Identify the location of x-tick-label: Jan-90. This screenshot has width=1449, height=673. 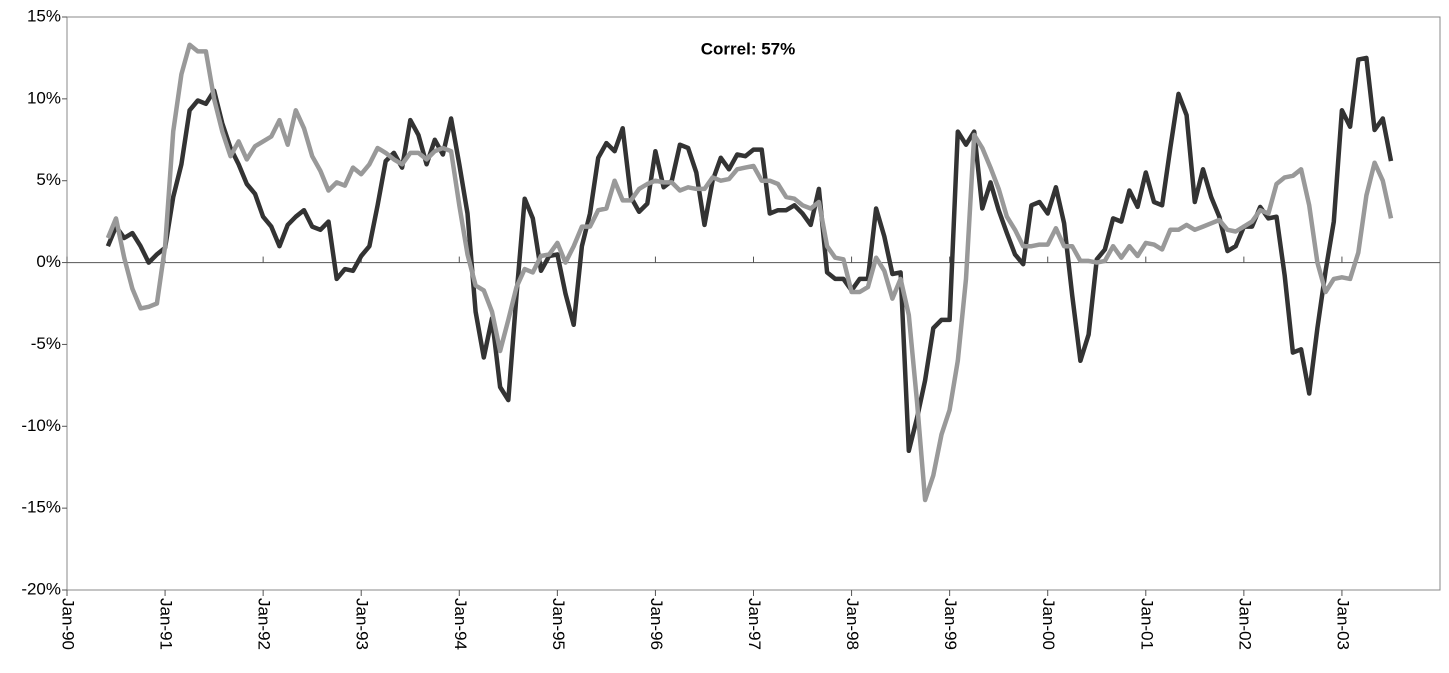
(68, 624).